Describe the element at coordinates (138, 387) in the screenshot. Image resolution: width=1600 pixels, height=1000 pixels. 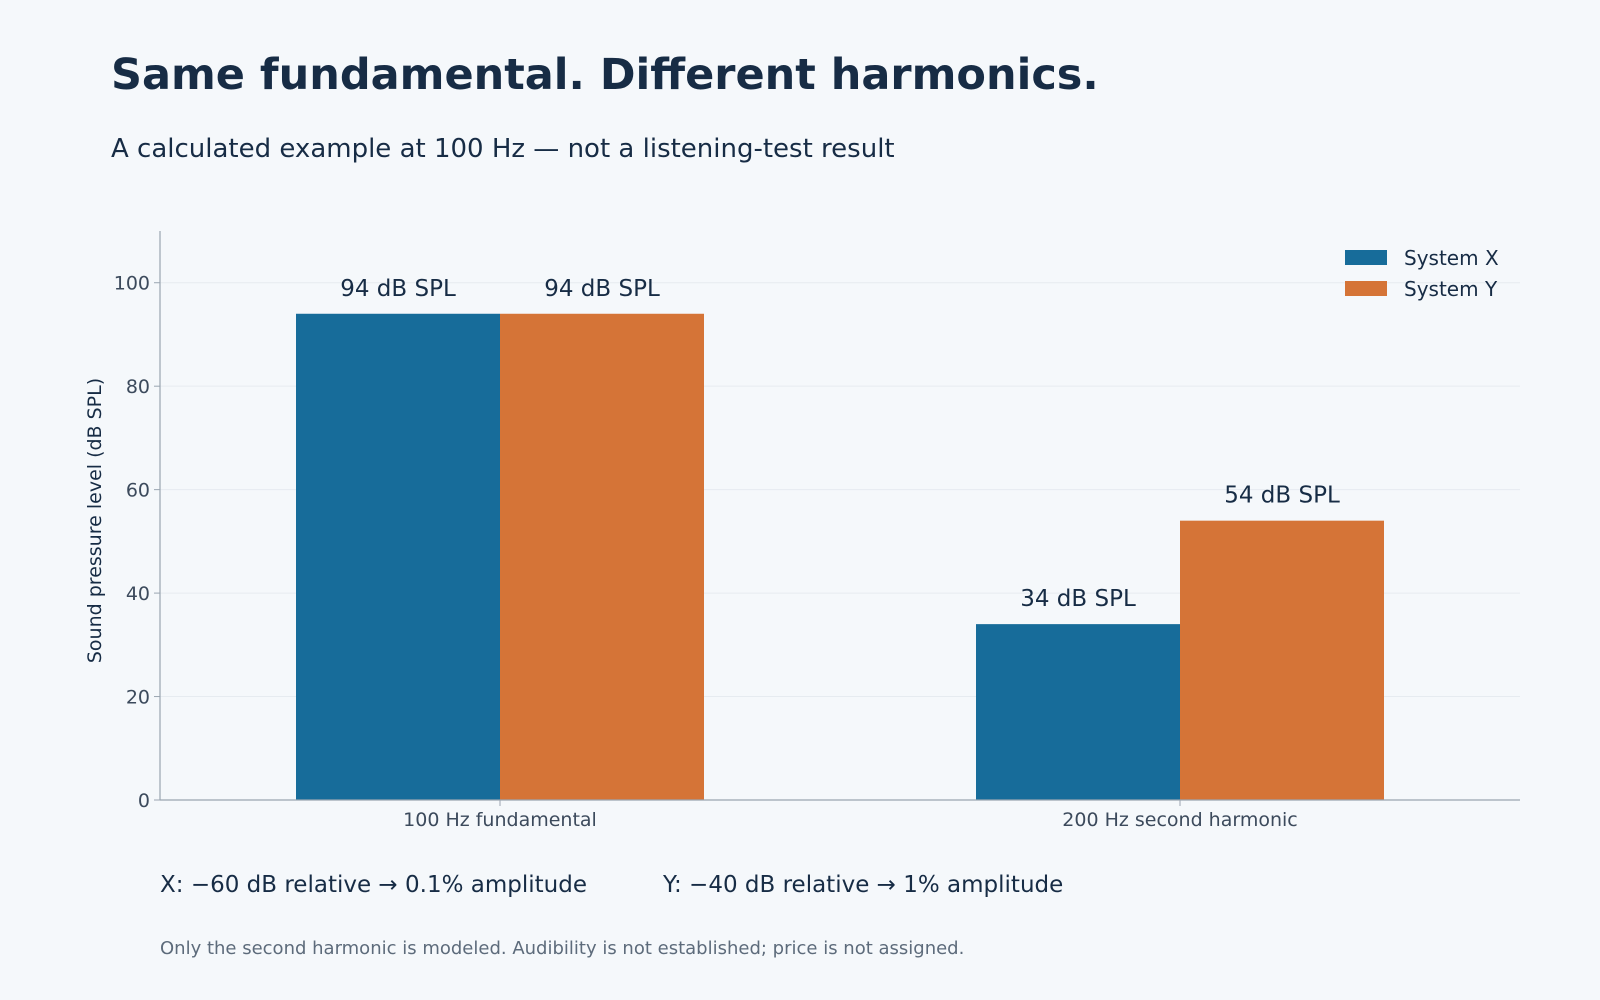
I see `y-tick-label: 80` at that location.